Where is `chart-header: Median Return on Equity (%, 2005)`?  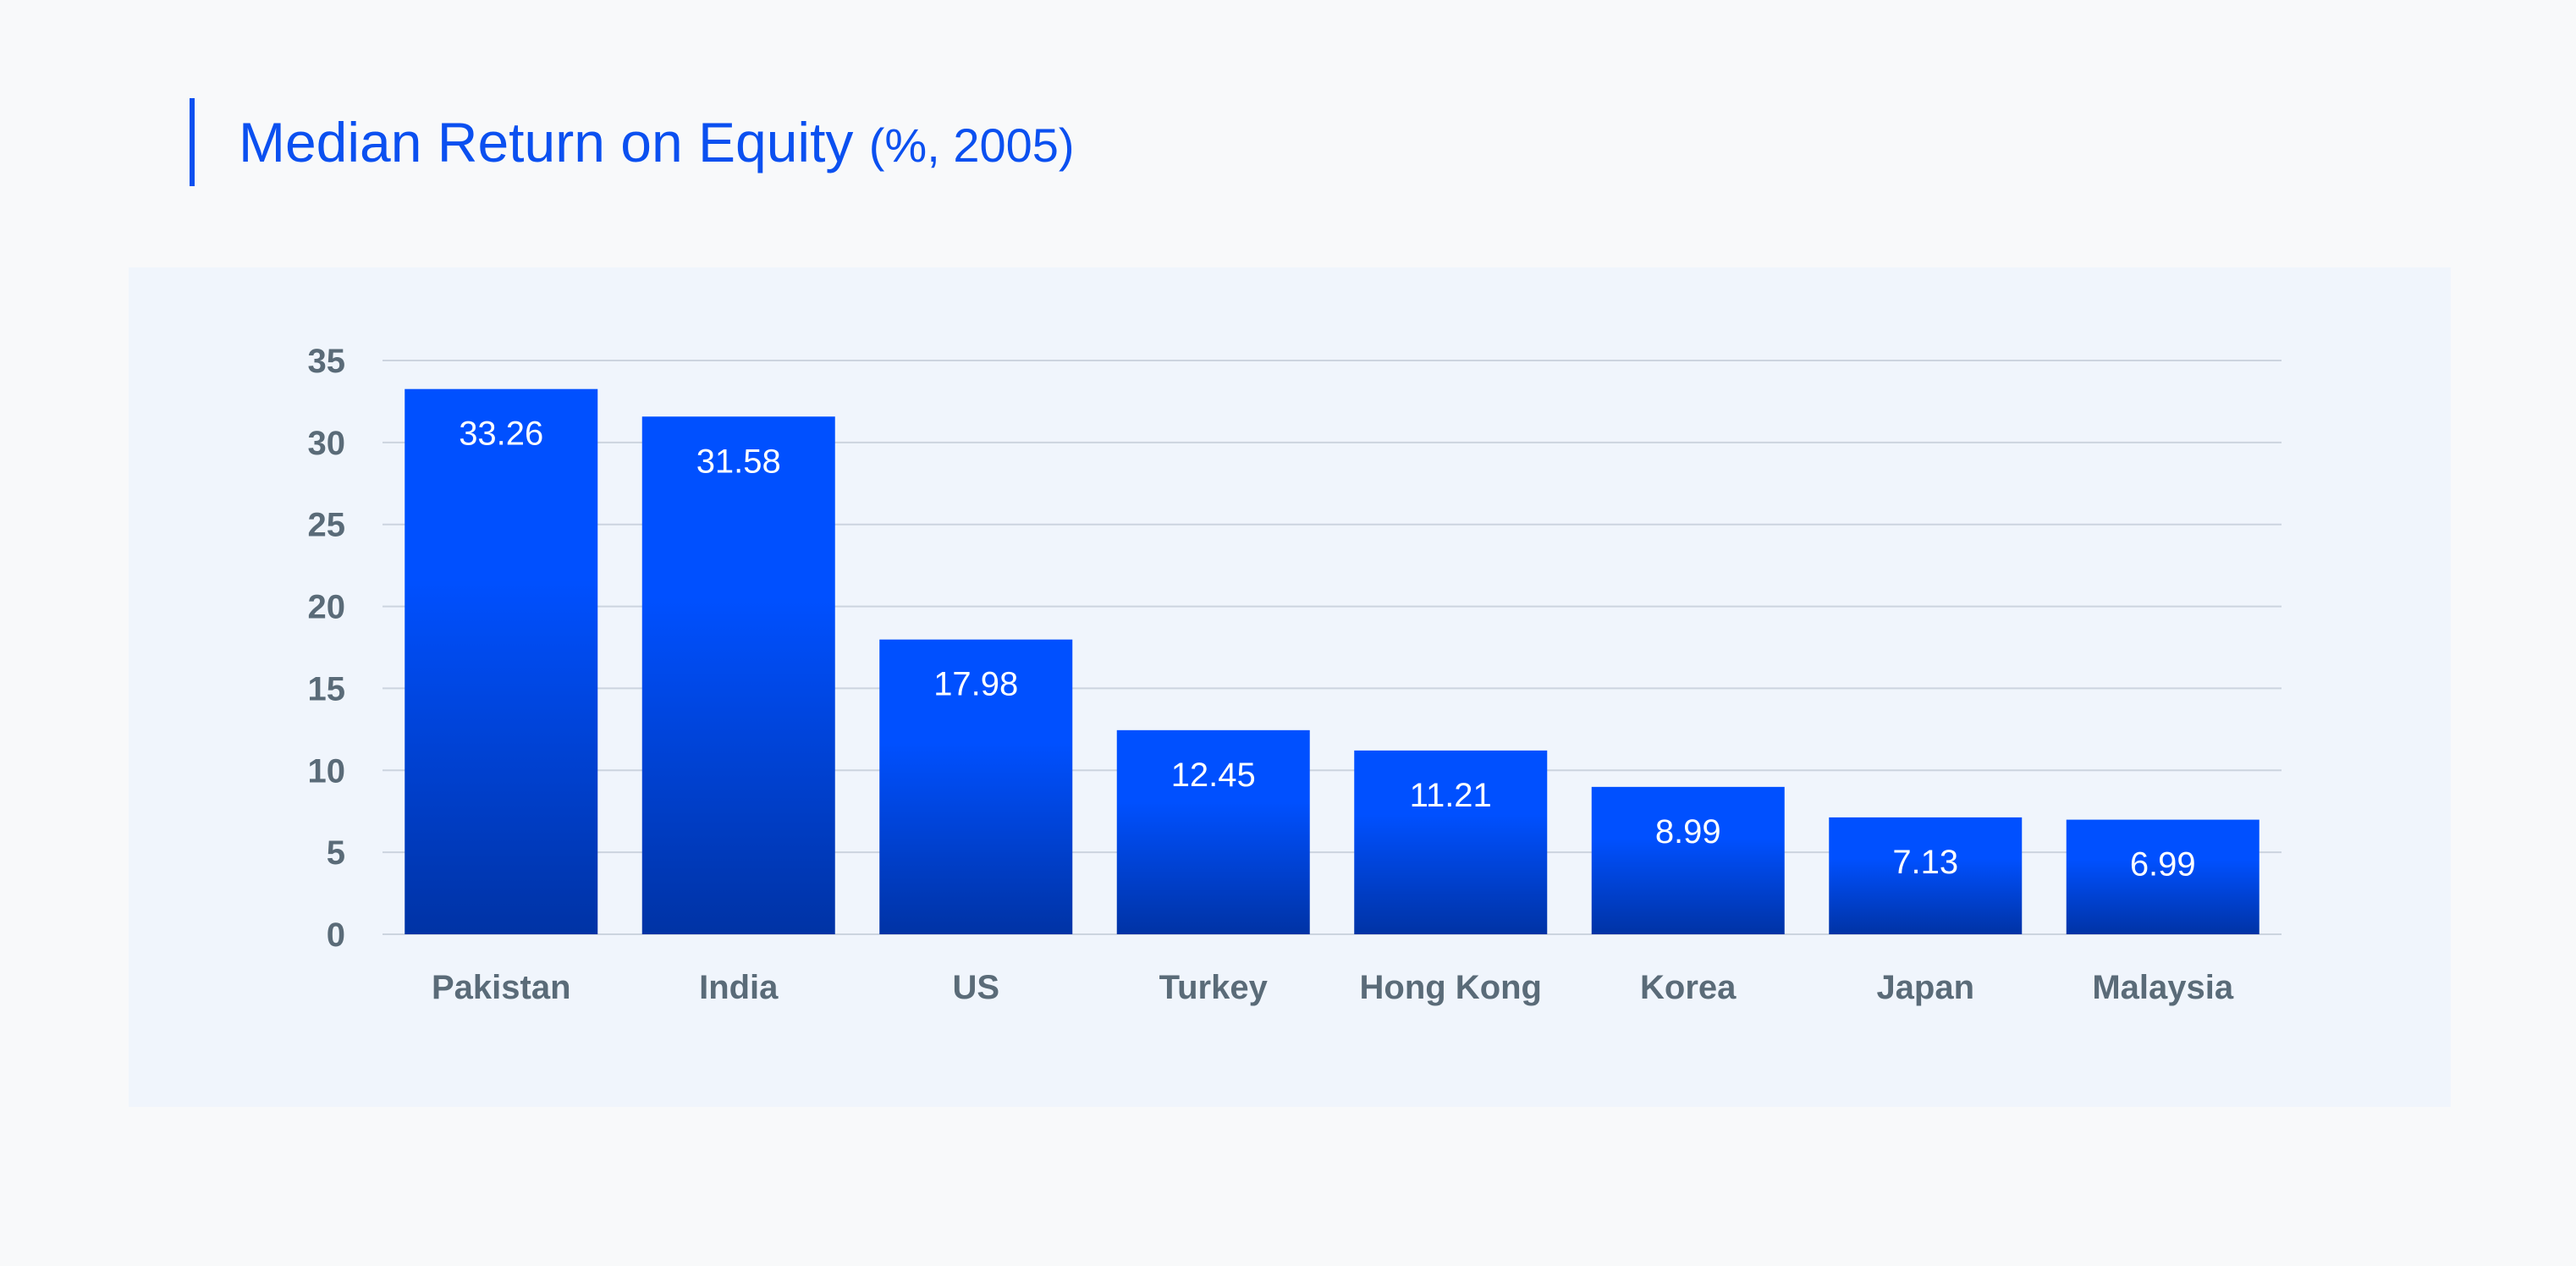
chart-header: Median Return on Equity (%, 2005) is located at coordinates (632, 142).